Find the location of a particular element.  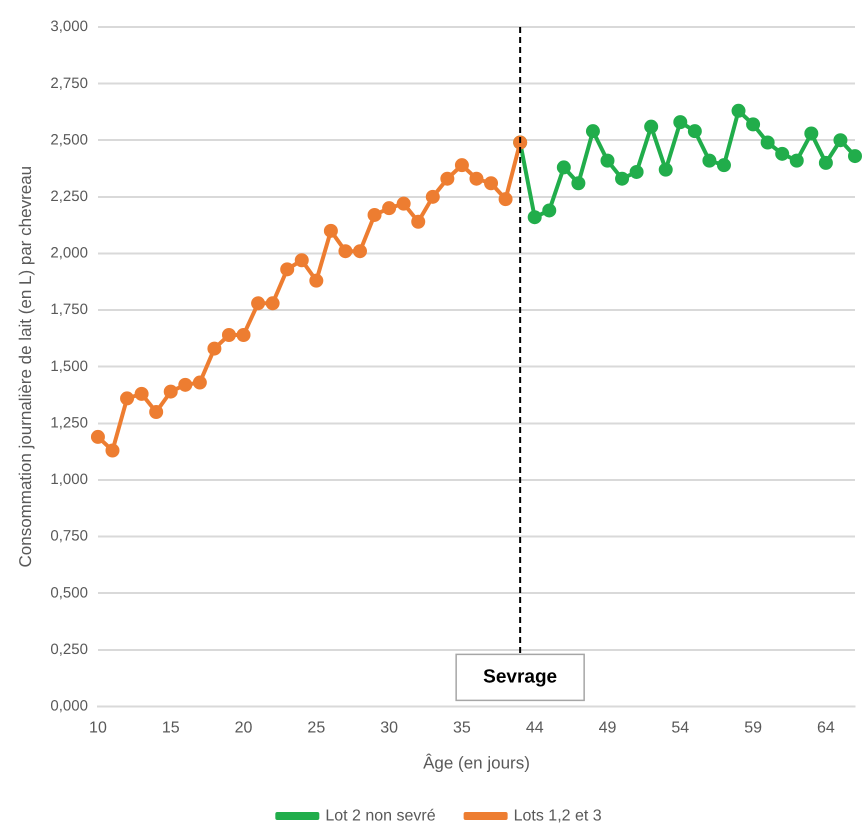

y-tick-label: 1,500 is located at coordinates (69, 366).